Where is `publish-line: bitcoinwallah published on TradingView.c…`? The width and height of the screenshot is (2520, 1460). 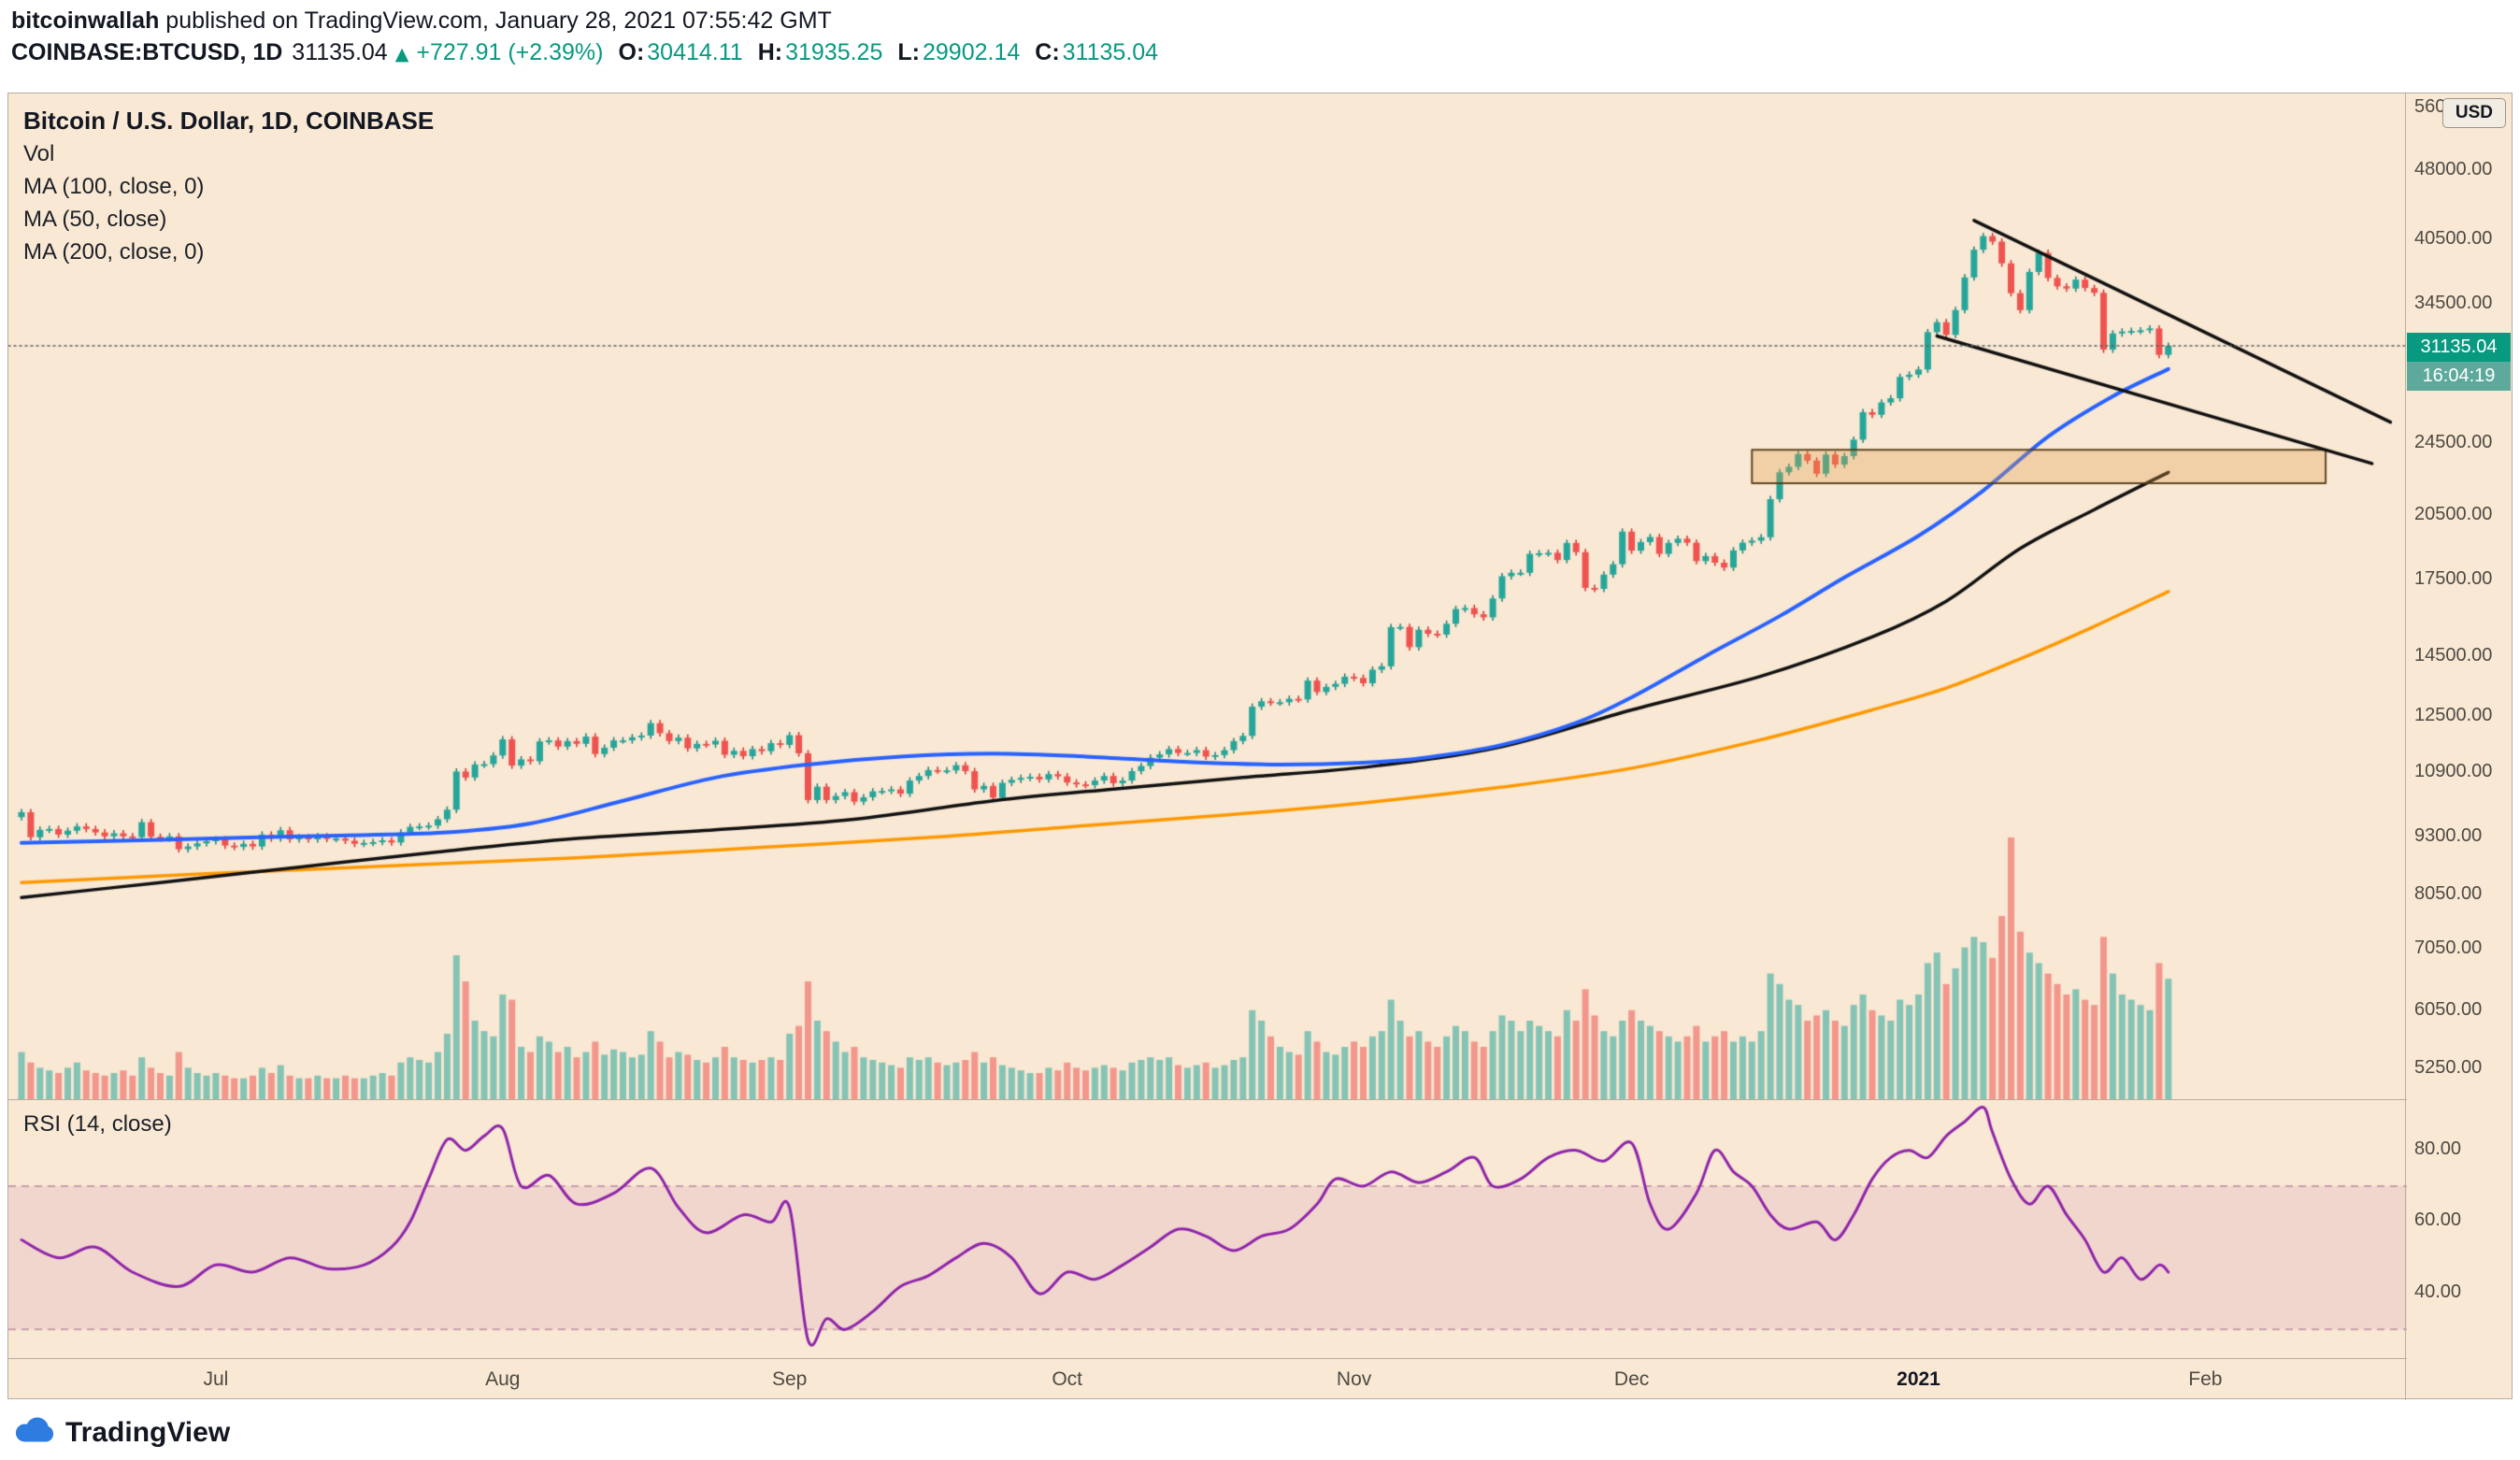
publish-line: bitcoinwallah published on TradingView.c… is located at coordinates (584, 23).